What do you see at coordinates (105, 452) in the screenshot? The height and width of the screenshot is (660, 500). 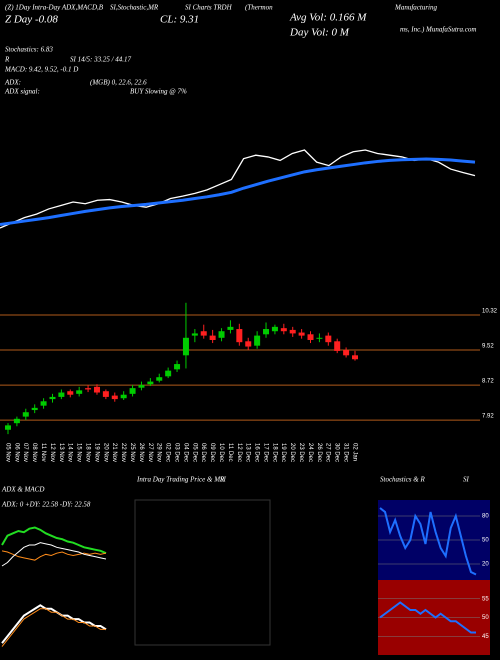 I see `x-tick-label: 20 Nov` at bounding box center [105, 452].